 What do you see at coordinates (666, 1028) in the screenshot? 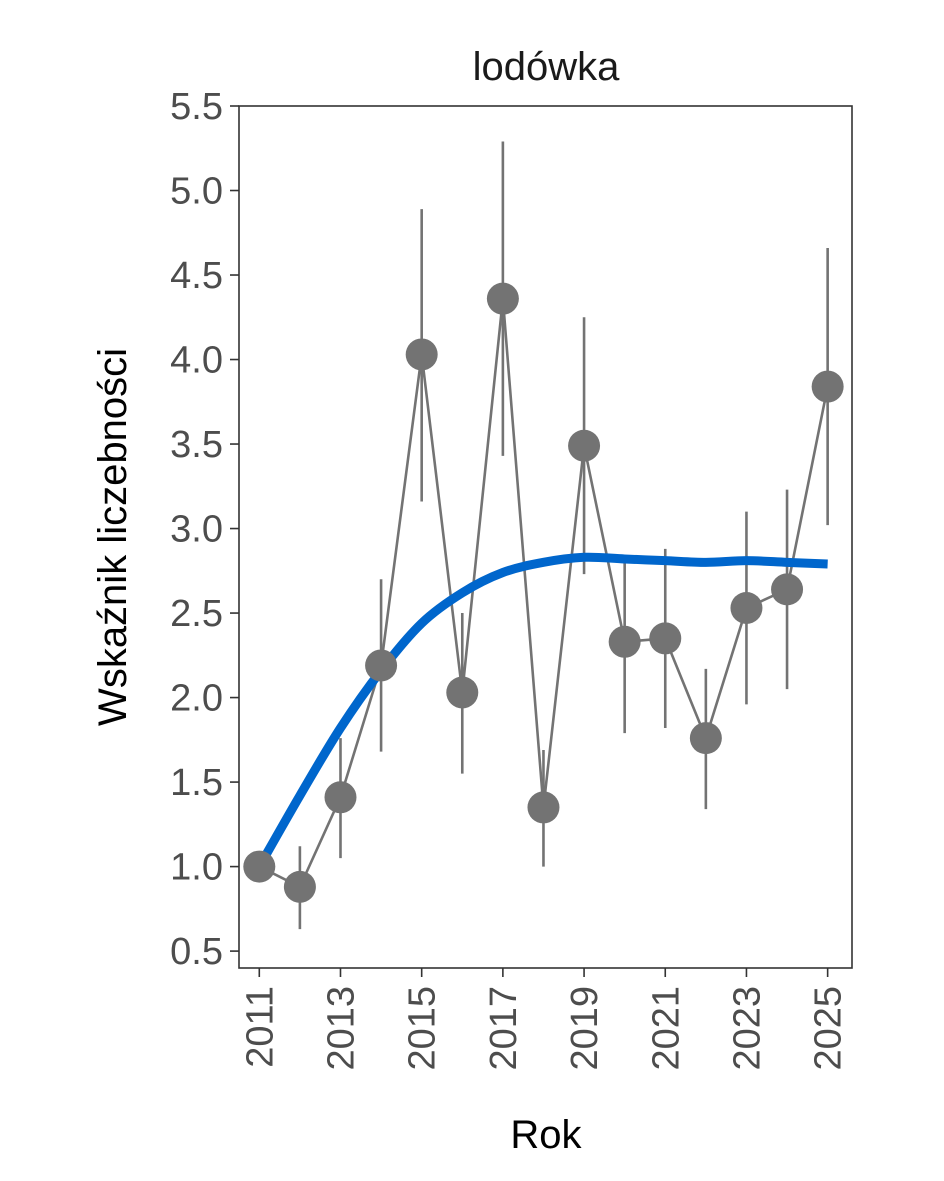
I see `x-tick-label: 2021` at bounding box center [666, 1028].